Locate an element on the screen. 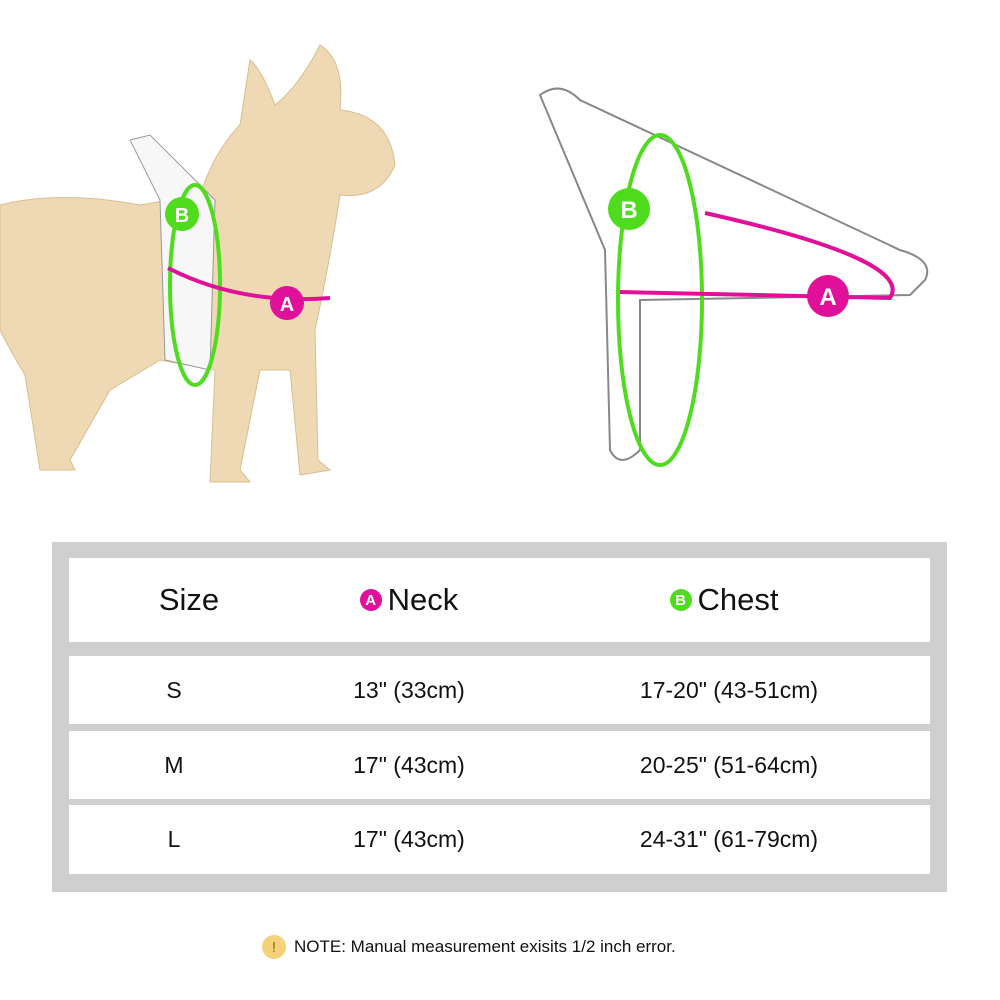 This screenshot has width=1000, height=1000. size-cell: L is located at coordinates (174, 839).